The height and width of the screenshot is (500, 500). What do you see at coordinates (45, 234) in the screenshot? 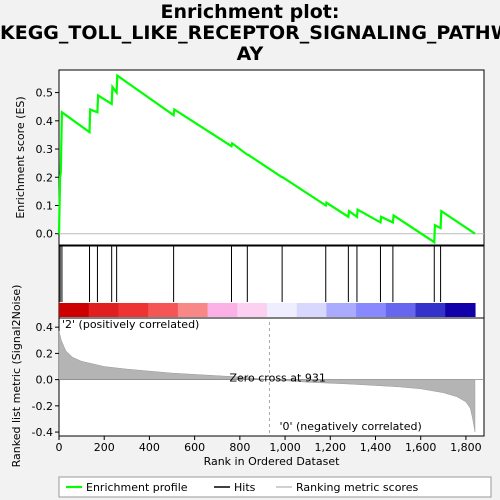
I see `es-y-tick-label: 0.0` at bounding box center [45, 234].